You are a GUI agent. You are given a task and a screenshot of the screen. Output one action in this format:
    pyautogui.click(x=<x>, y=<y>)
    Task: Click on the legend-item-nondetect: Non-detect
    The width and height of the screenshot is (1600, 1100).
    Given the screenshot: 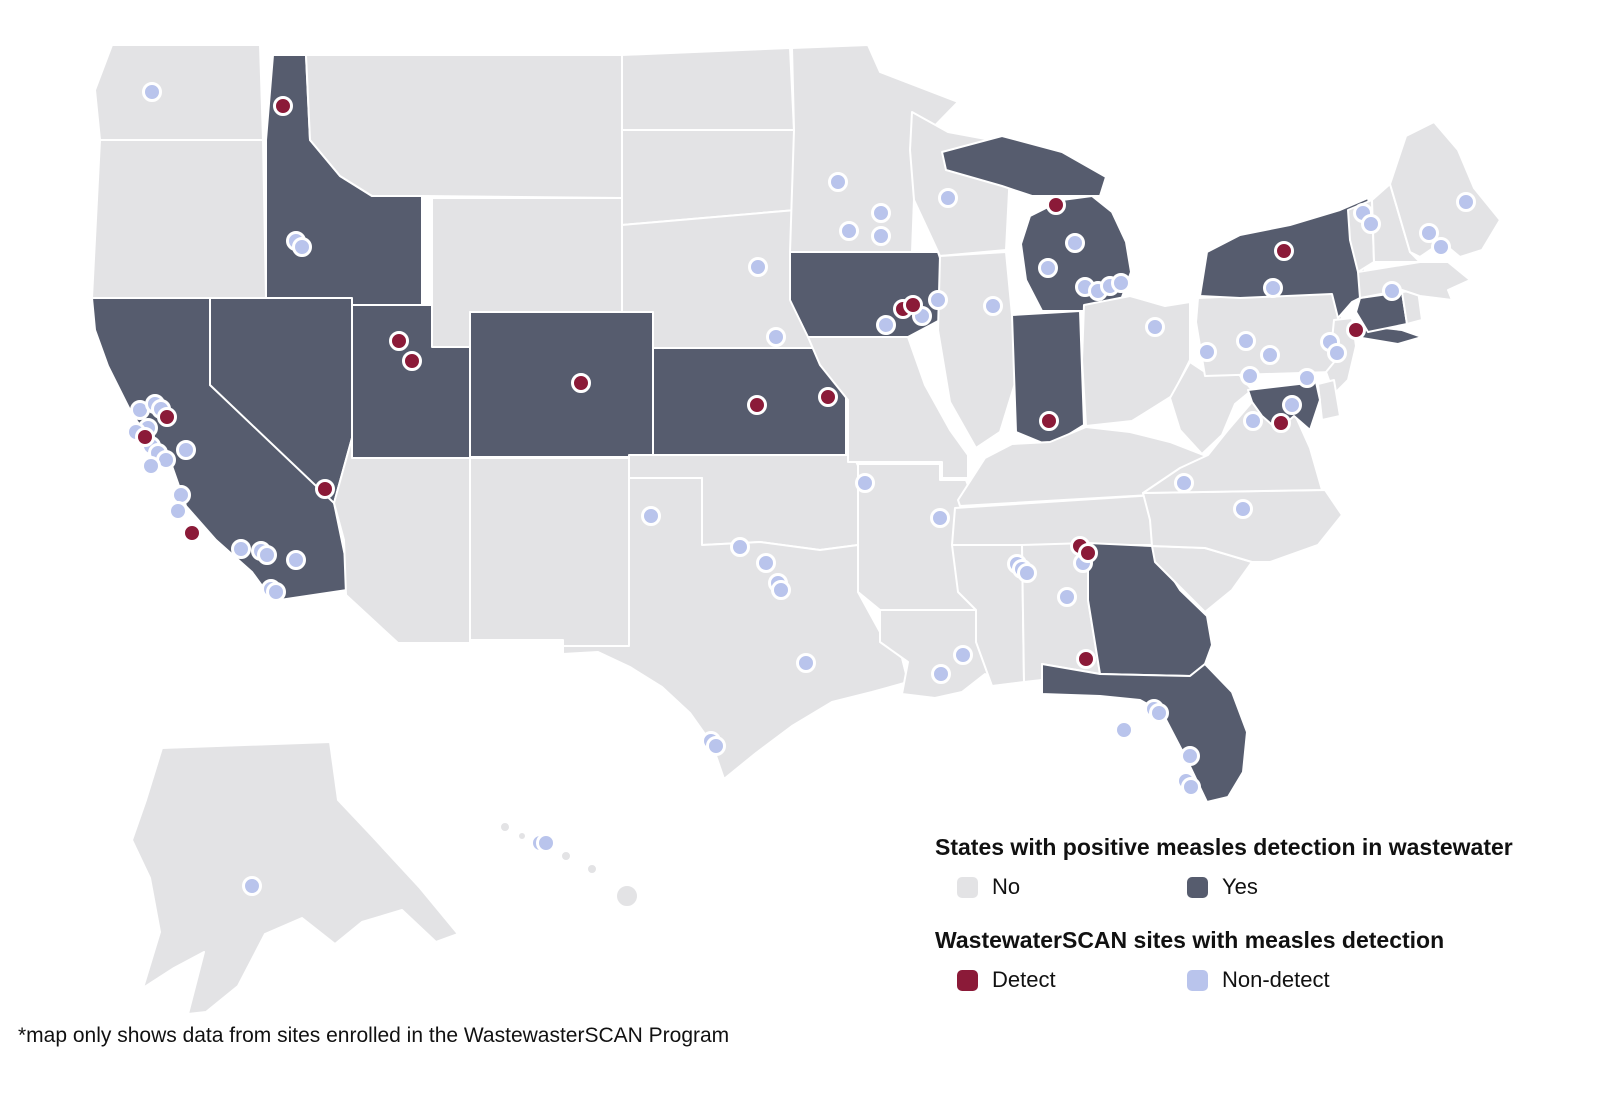 What is the action you would take?
    pyautogui.click(x=1302, y=980)
    